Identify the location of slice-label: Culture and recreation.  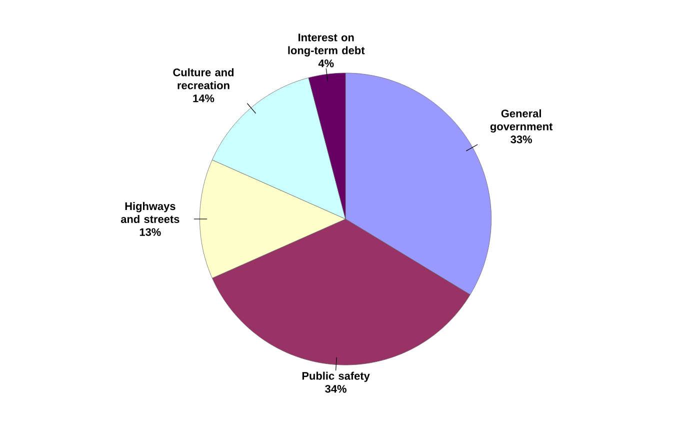
(203, 79).